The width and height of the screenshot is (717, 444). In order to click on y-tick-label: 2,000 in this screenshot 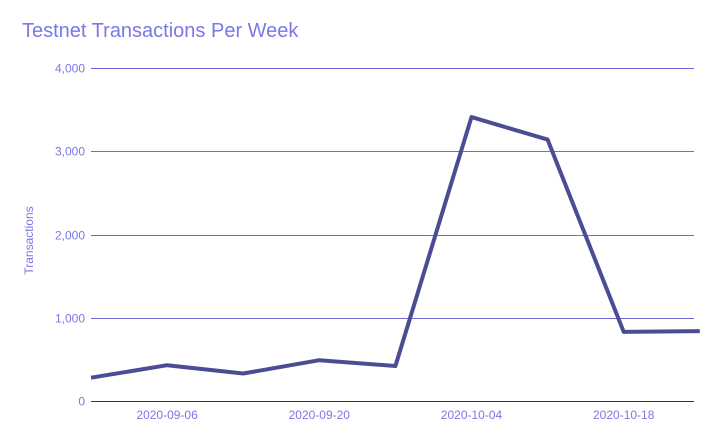, I will do `click(70, 236)`.